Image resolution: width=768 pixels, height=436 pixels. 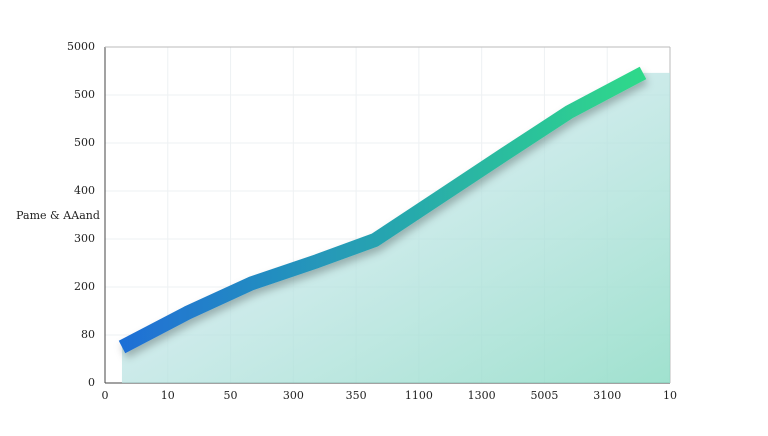 I want to click on y-tick-label: 300, so click(x=84, y=238).